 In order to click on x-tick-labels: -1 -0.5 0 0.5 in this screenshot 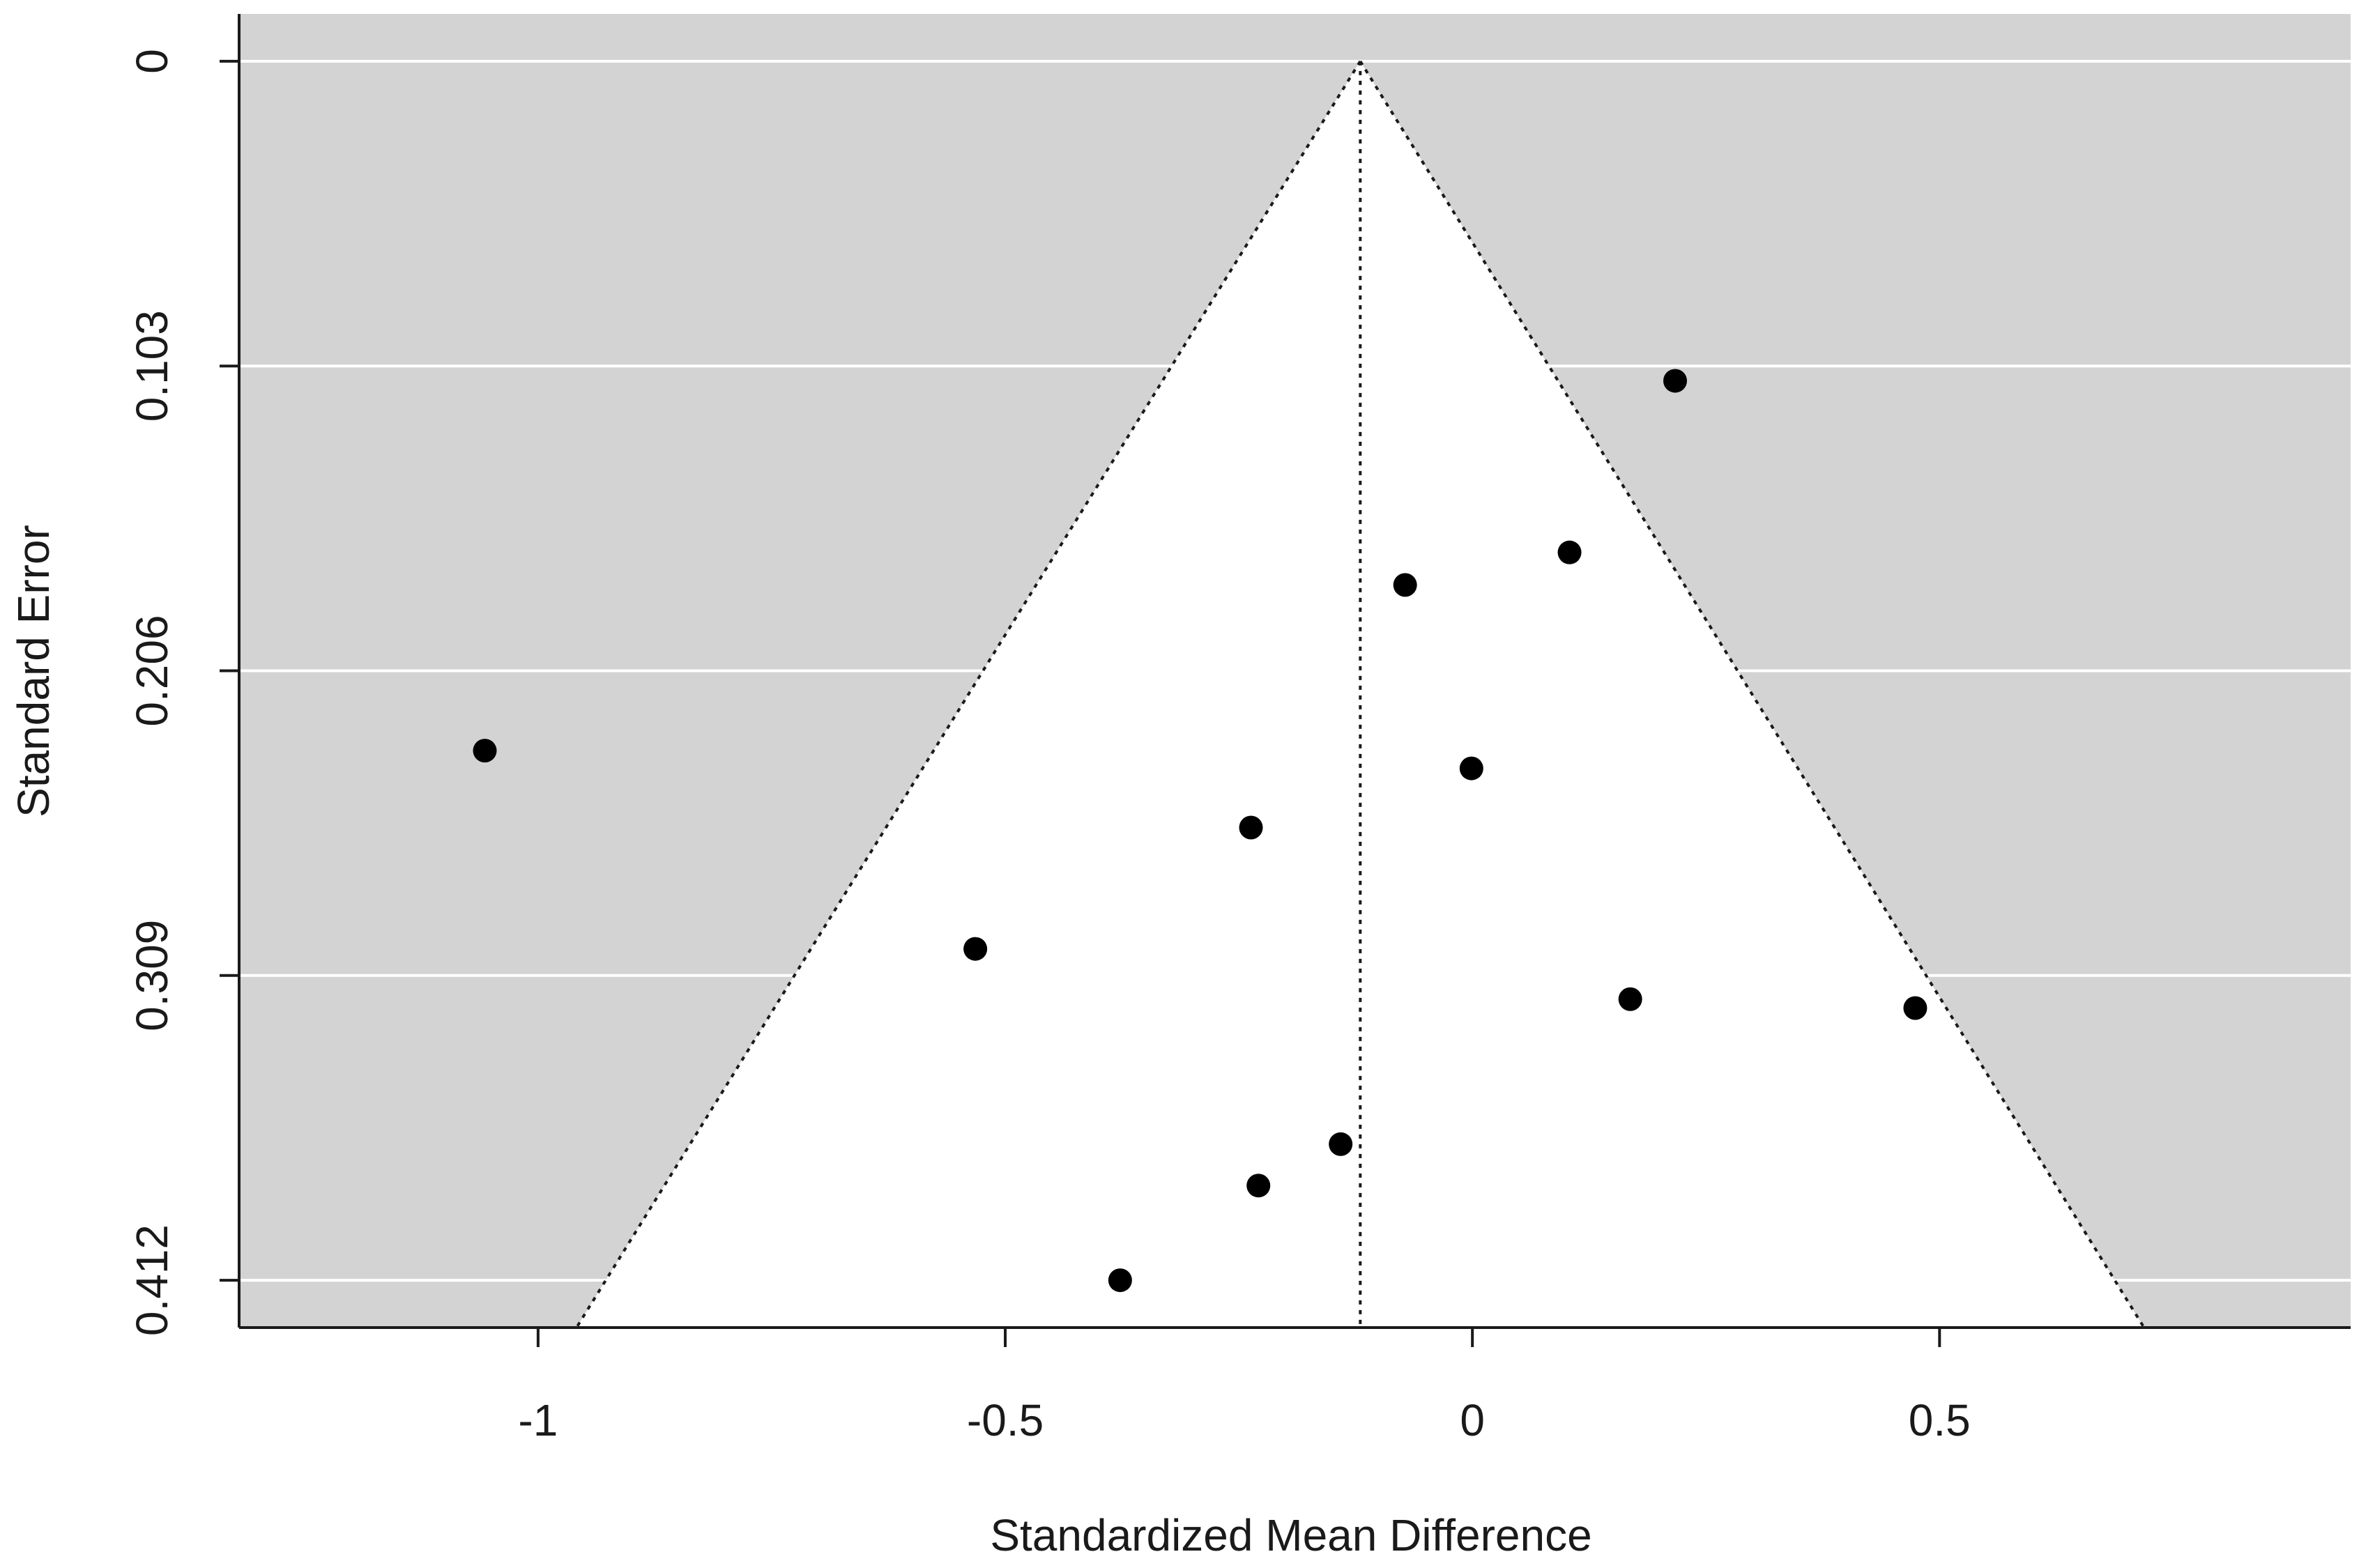, I will do `click(1244, 1420)`.